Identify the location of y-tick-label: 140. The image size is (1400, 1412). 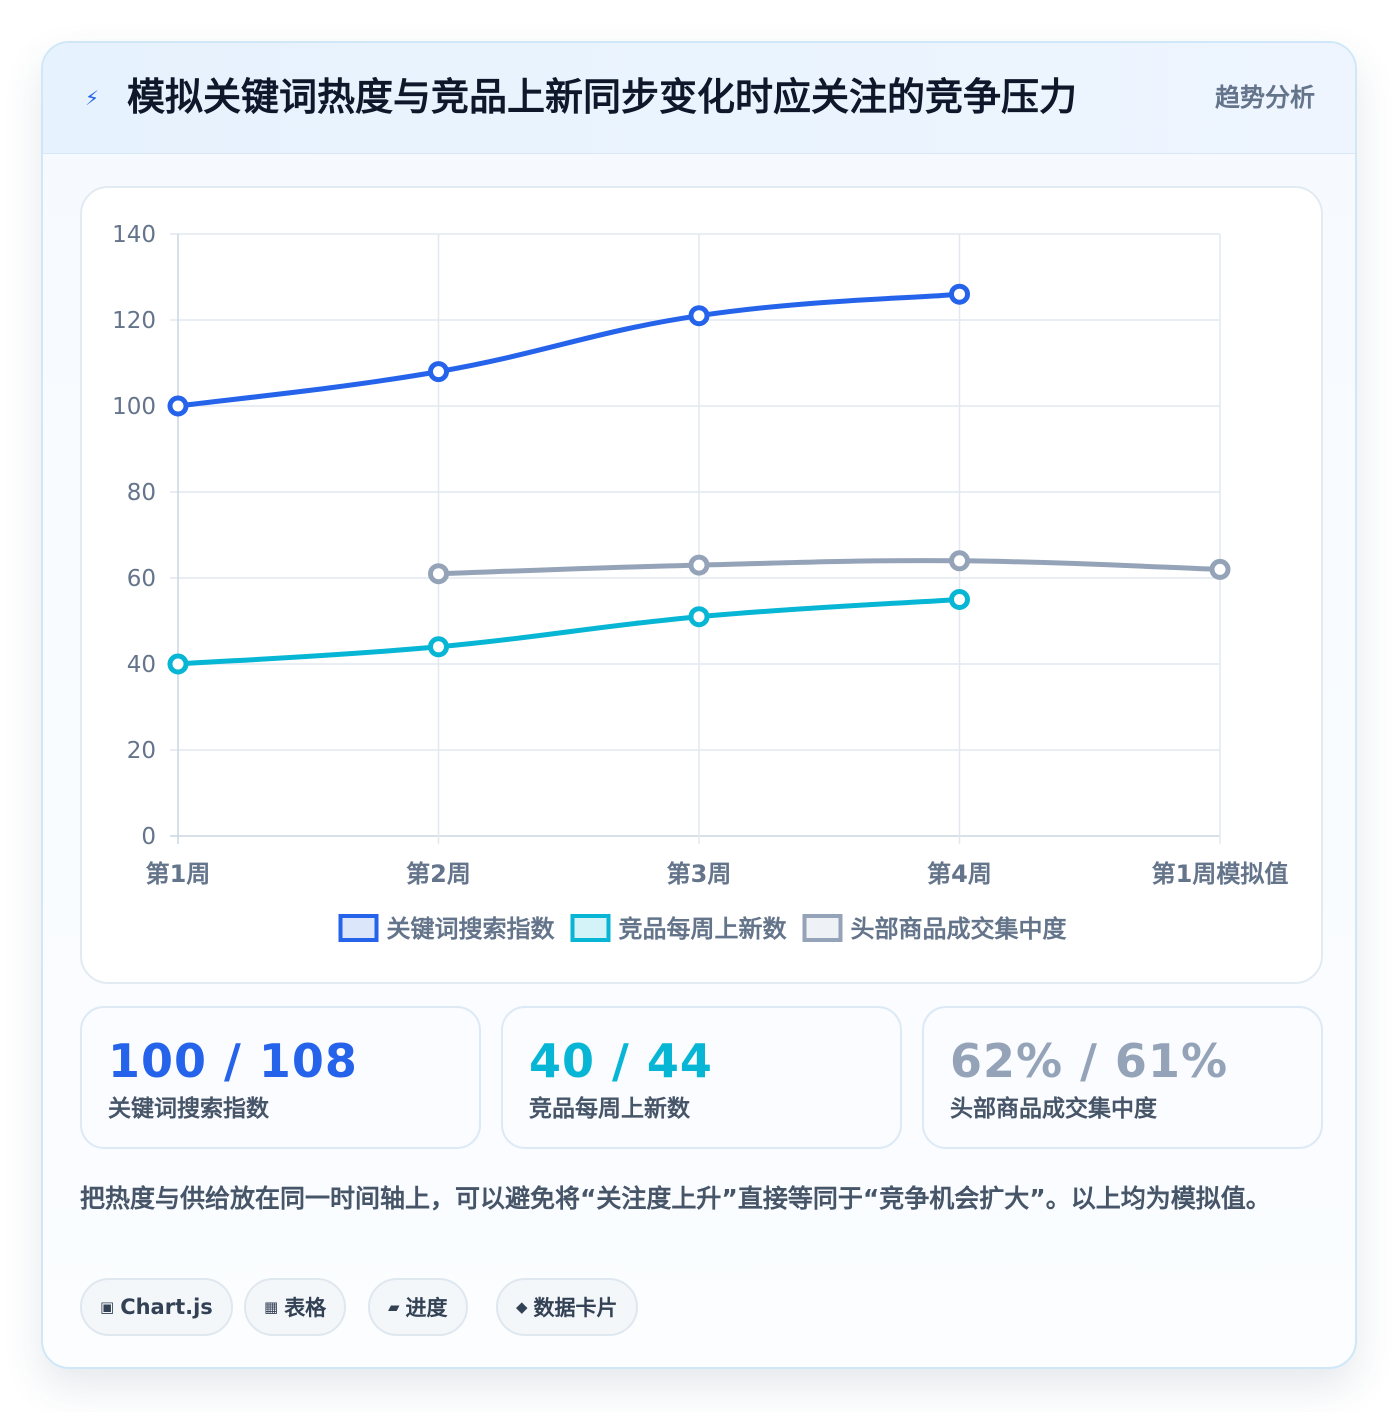
(134, 235).